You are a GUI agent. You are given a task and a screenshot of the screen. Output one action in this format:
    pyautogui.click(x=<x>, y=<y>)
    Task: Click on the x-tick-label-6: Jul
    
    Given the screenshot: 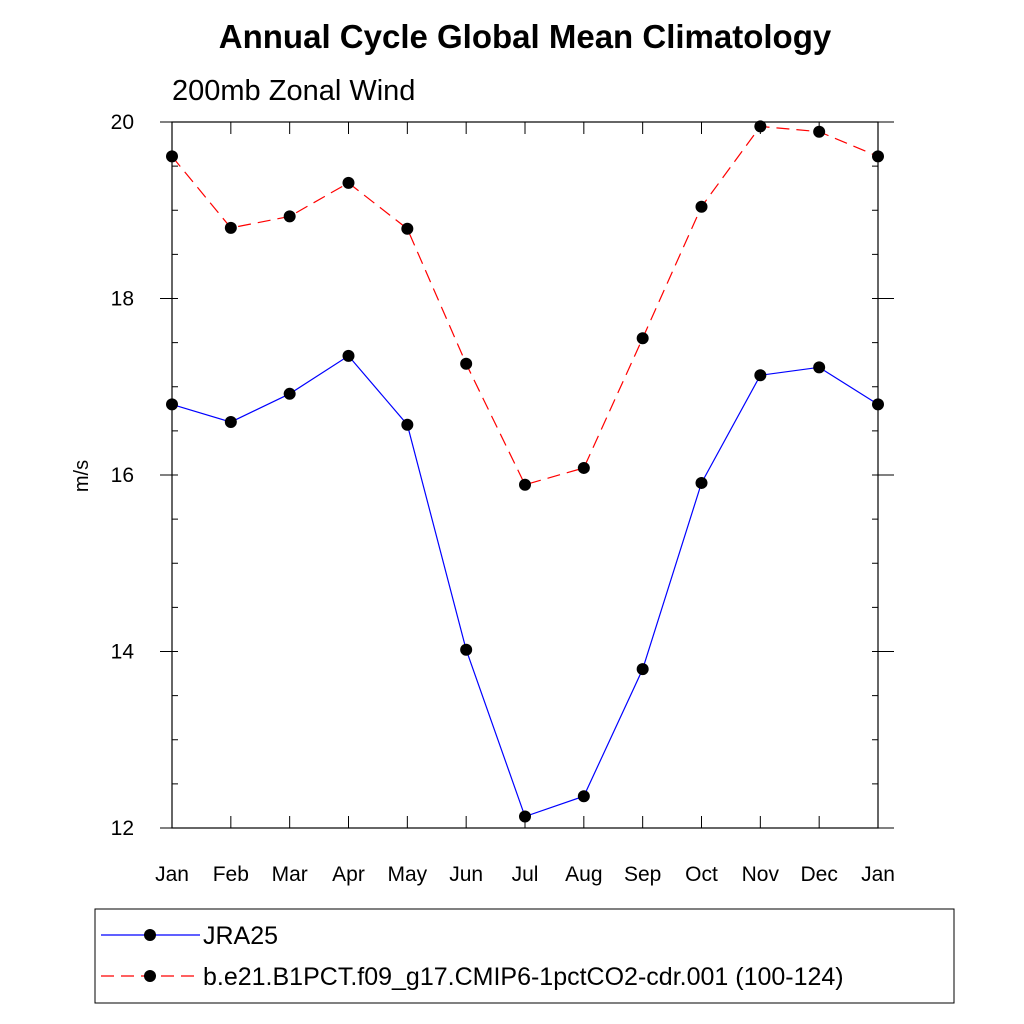 What is the action you would take?
    pyautogui.click(x=525, y=874)
    